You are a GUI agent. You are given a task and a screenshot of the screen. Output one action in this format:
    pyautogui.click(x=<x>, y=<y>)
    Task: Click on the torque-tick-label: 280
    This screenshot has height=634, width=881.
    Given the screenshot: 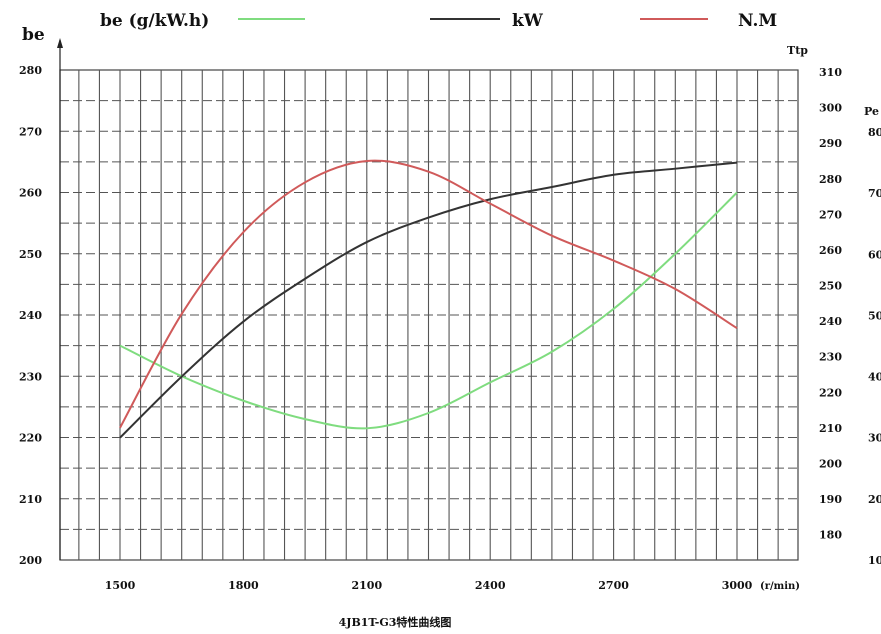 What is the action you would take?
    pyautogui.click(x=830, y=179)
    